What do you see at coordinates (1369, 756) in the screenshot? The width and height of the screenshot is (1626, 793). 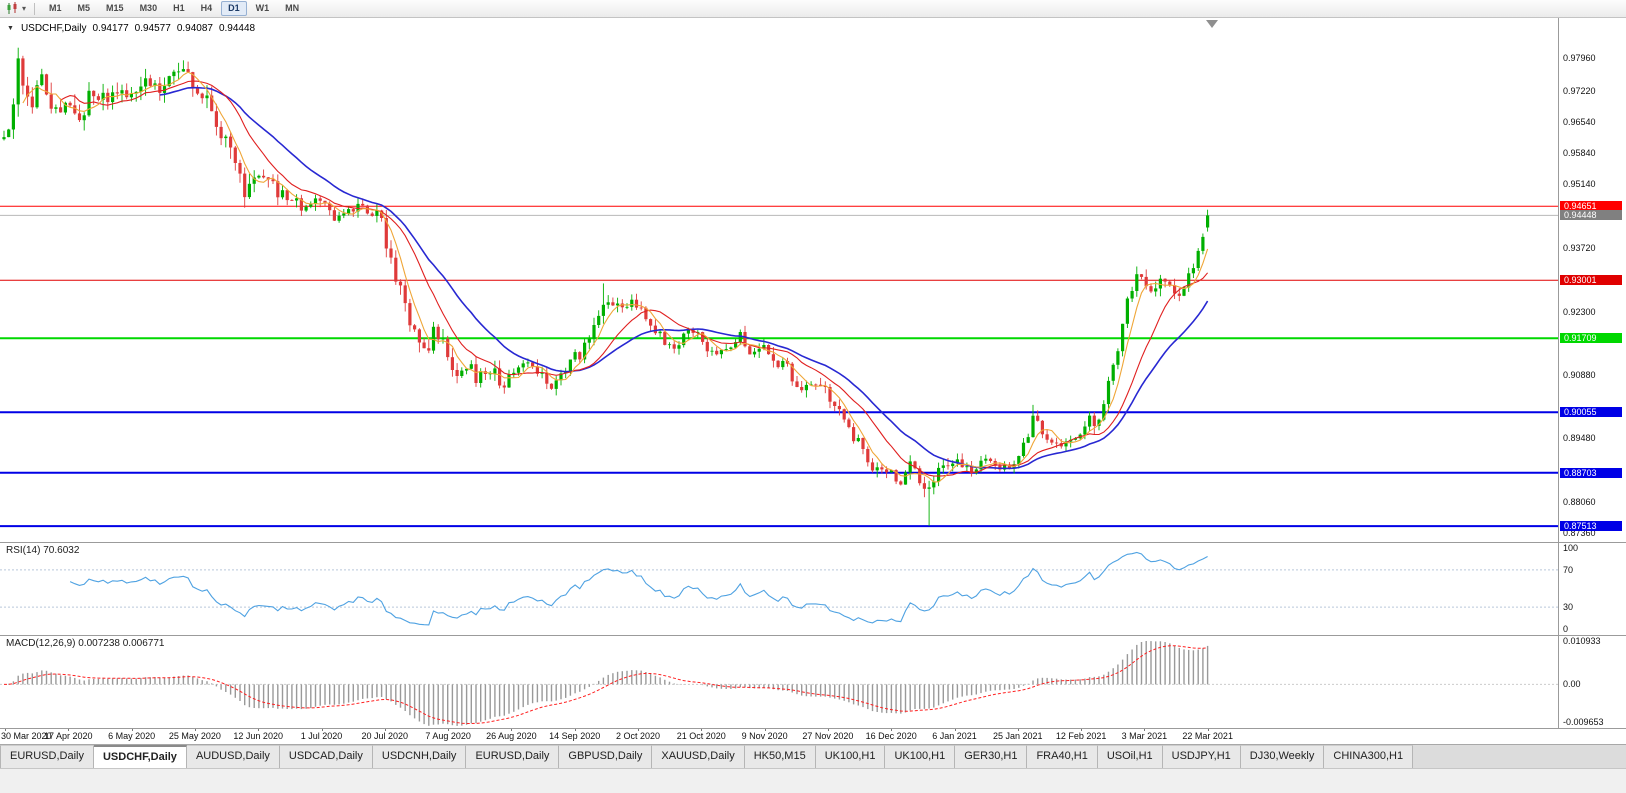 I see `chart-tab-china300-h1: CHINA300,H1` at bounding box center [1369, 756].